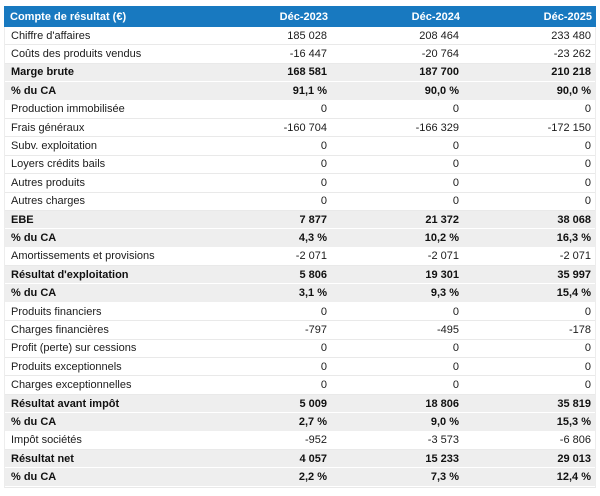  What do you see at coordinates (579, 329) in the screenshot?
I see `row-value-dec-2025: -178` at bounding box center [579, 329].